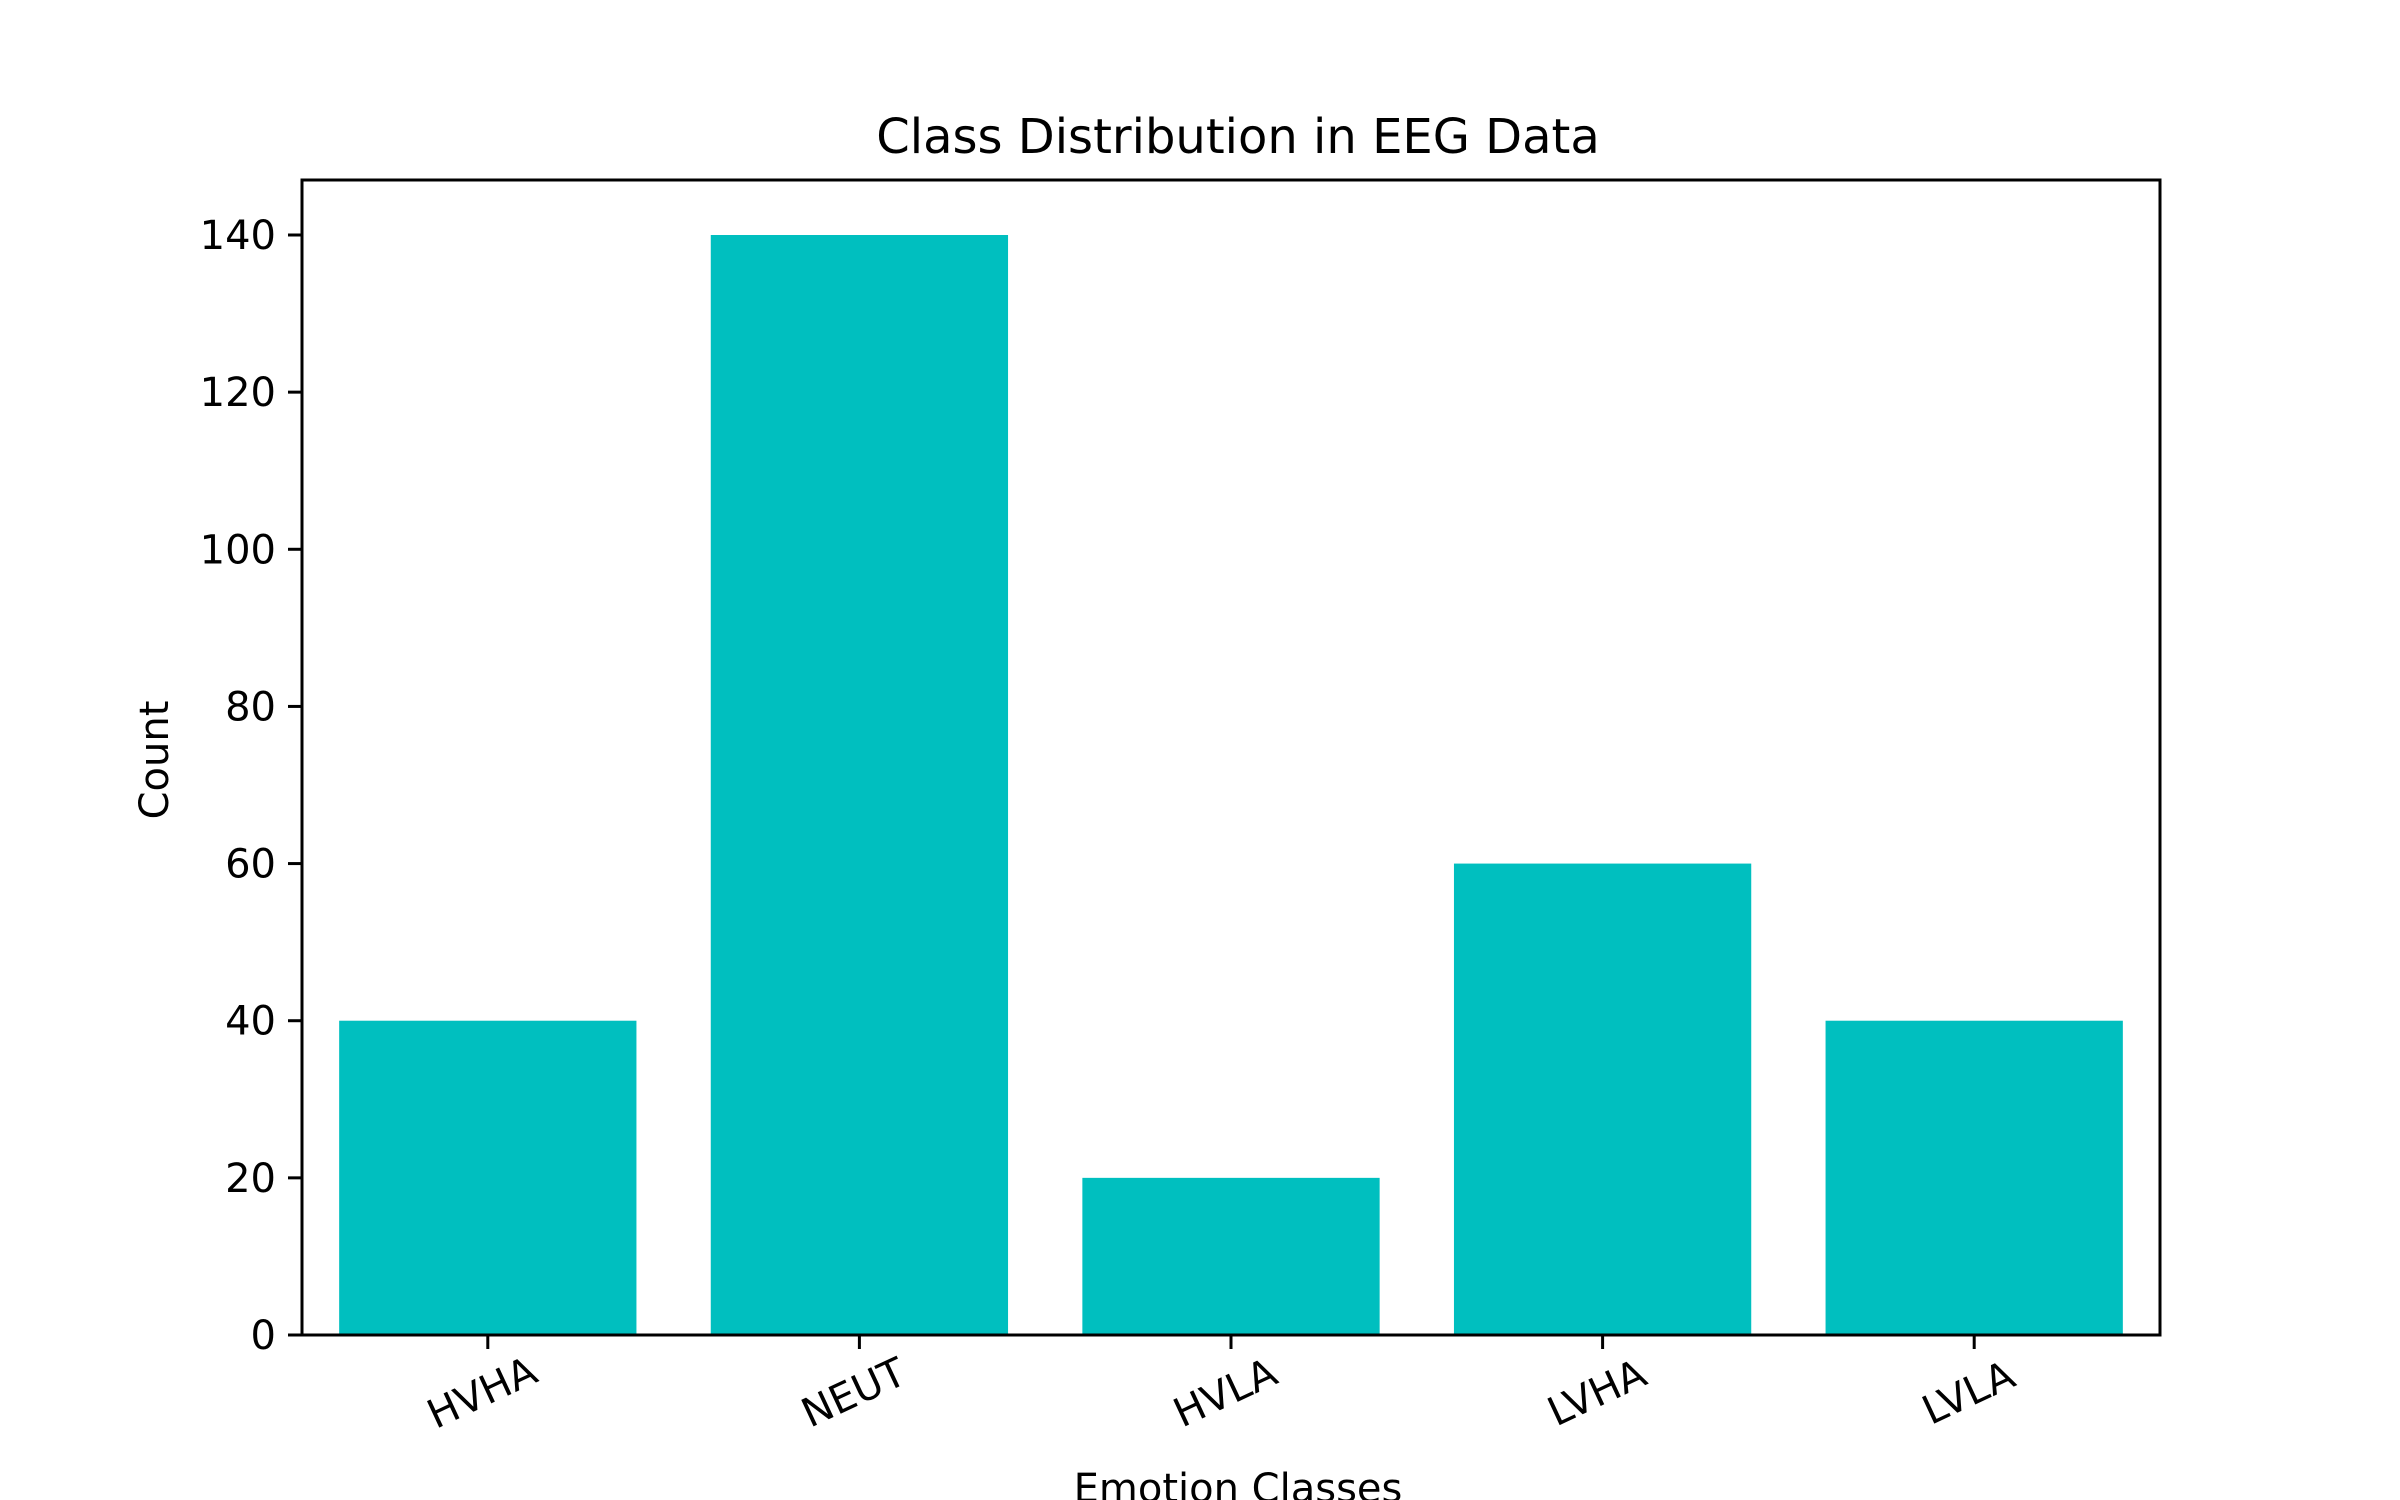 Image resolution: width=2400 pixels, height=1500 pixels. I want to click on x-tick-label: LVLA, so click(1969, 1393).